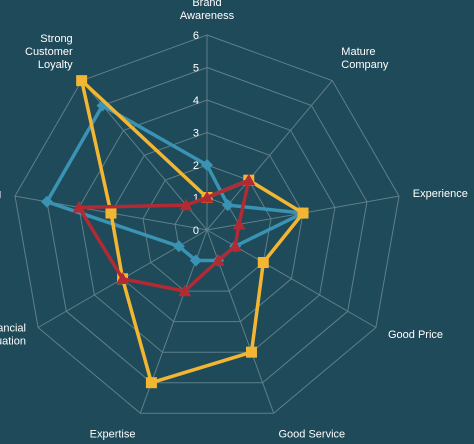  I want to click on tick-label-1: 1, so click(196, 199).